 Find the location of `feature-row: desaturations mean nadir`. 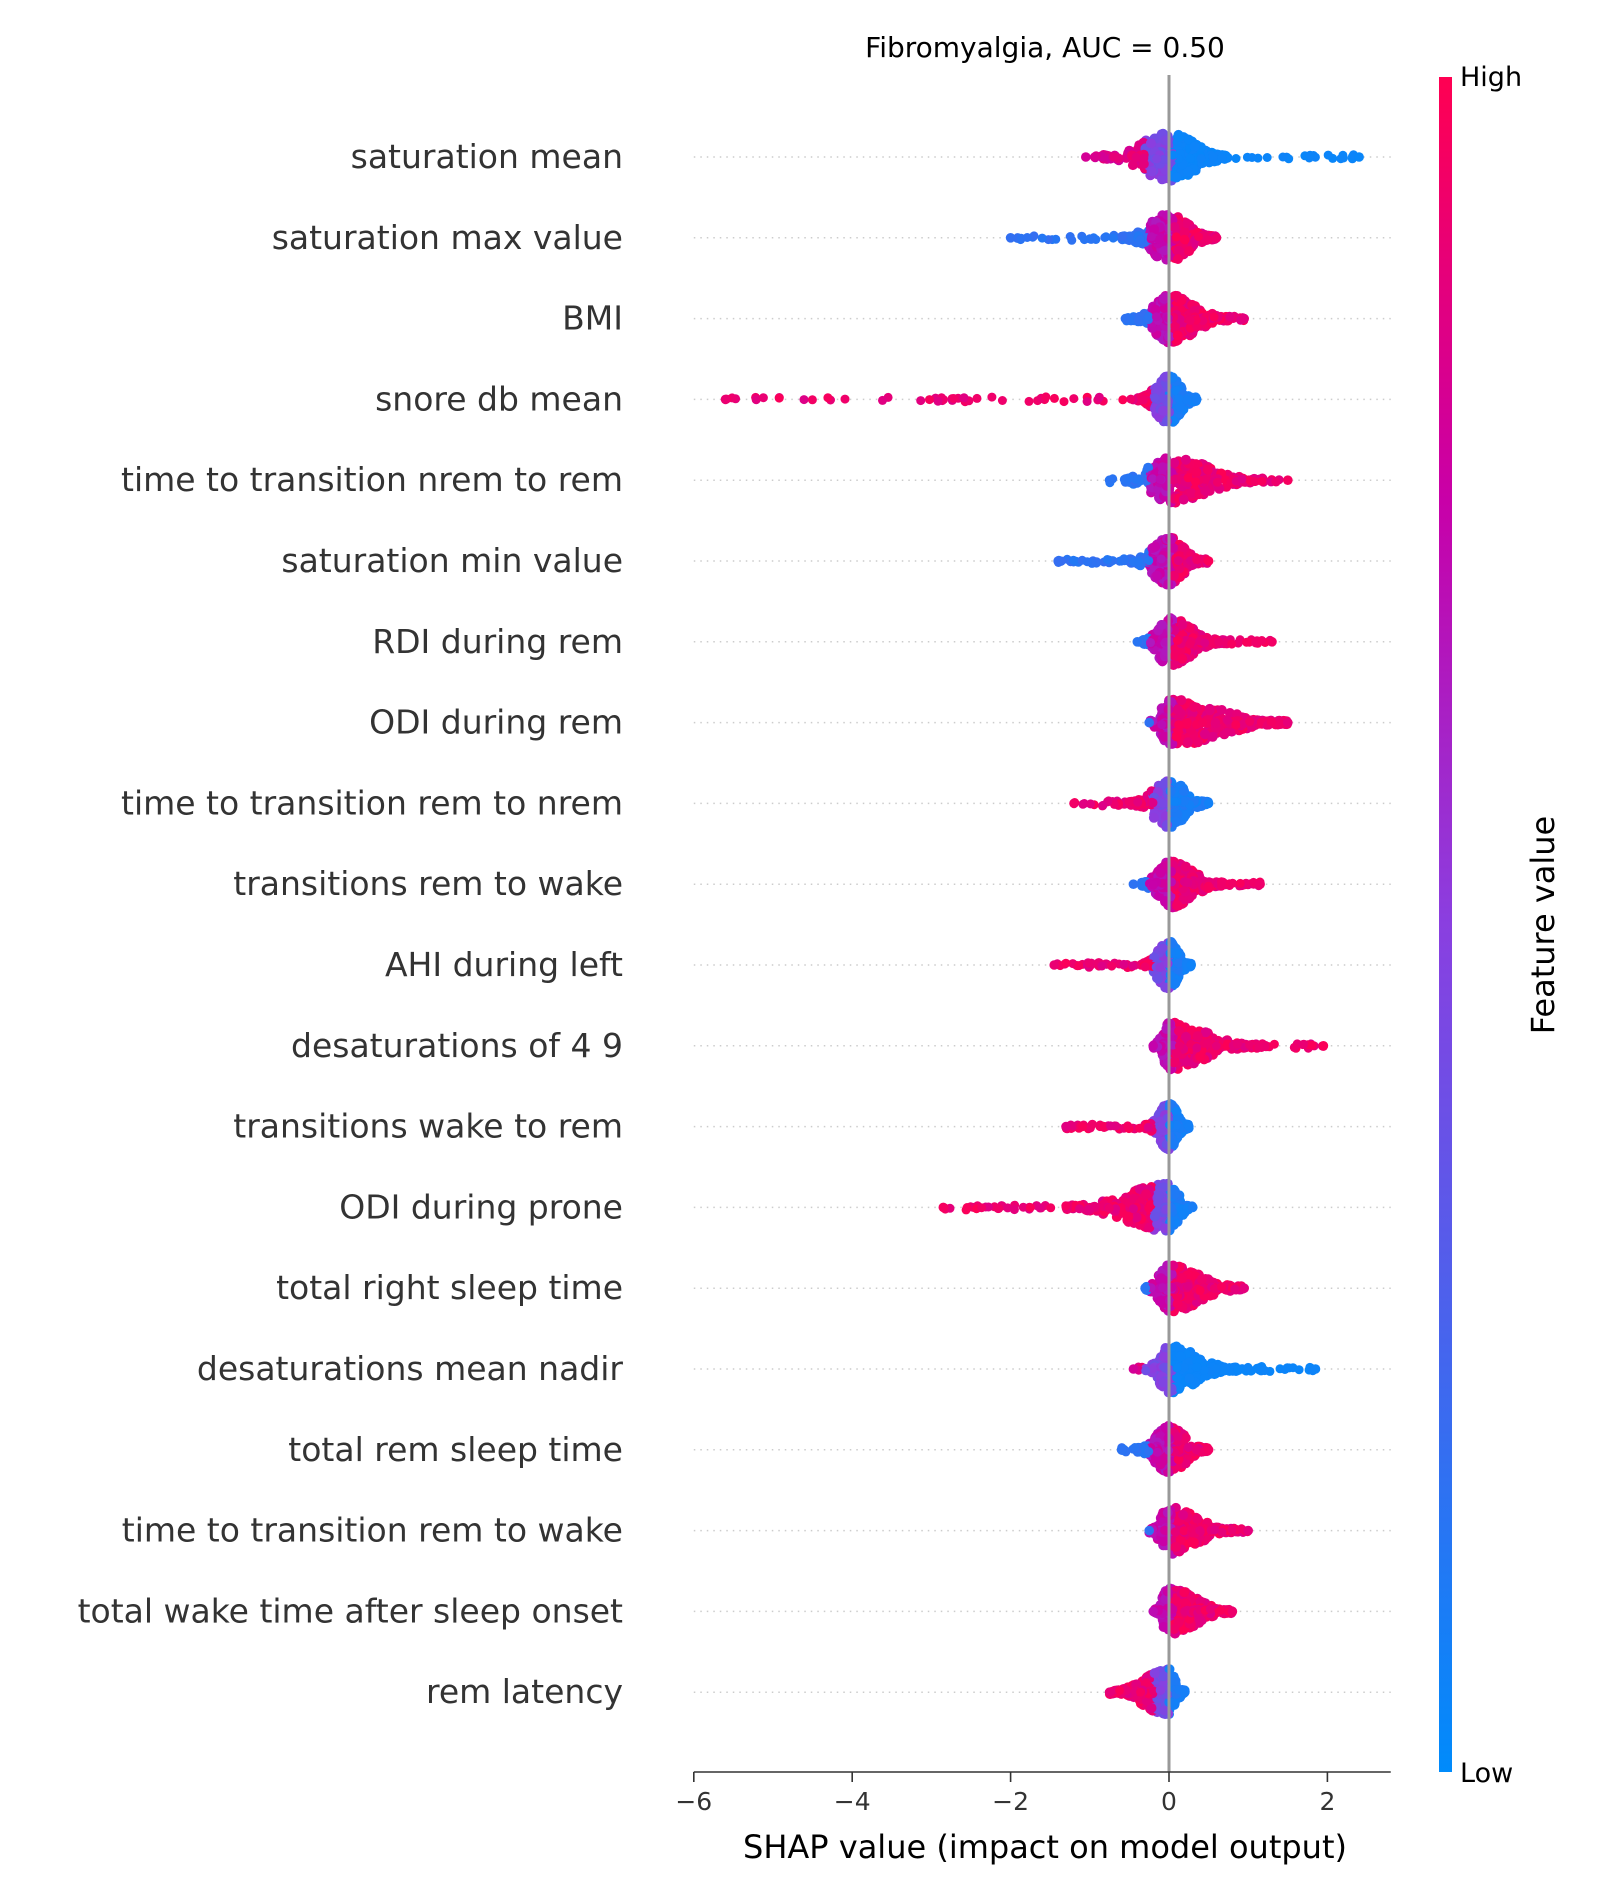

feature-row: desaturations mean nadir is located at coordinates (794, 1369).